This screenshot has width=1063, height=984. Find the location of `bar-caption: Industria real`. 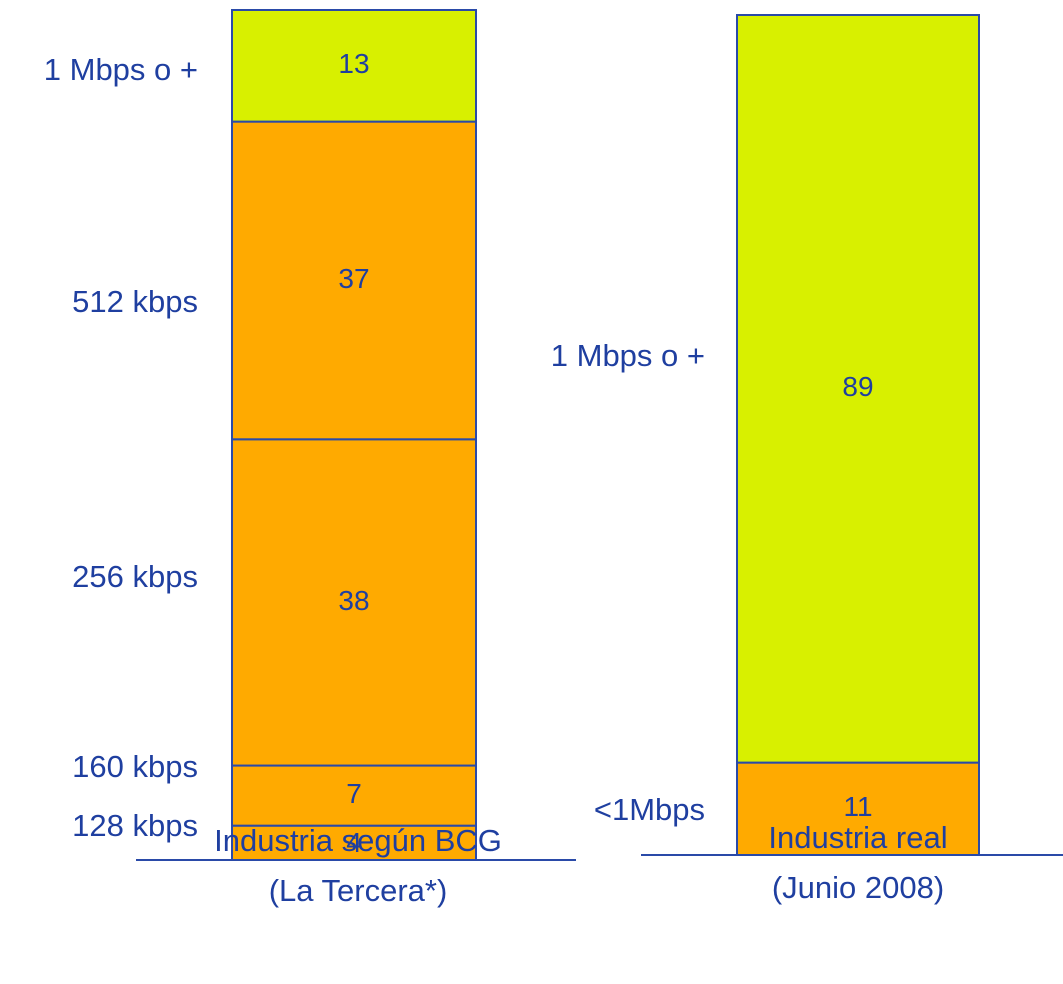

bar-caption: Industria real is located at coordinates (857, 837).